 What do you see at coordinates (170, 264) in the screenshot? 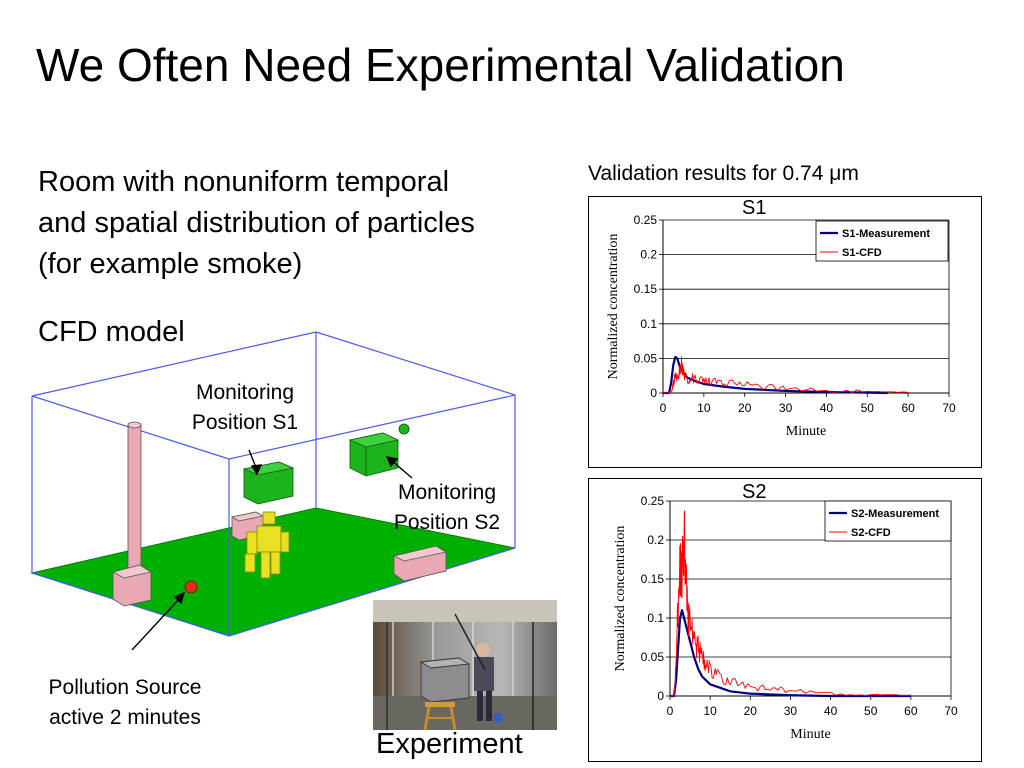
I see `description-line-3: (for example smoke)` at bounding box center [170, 264].